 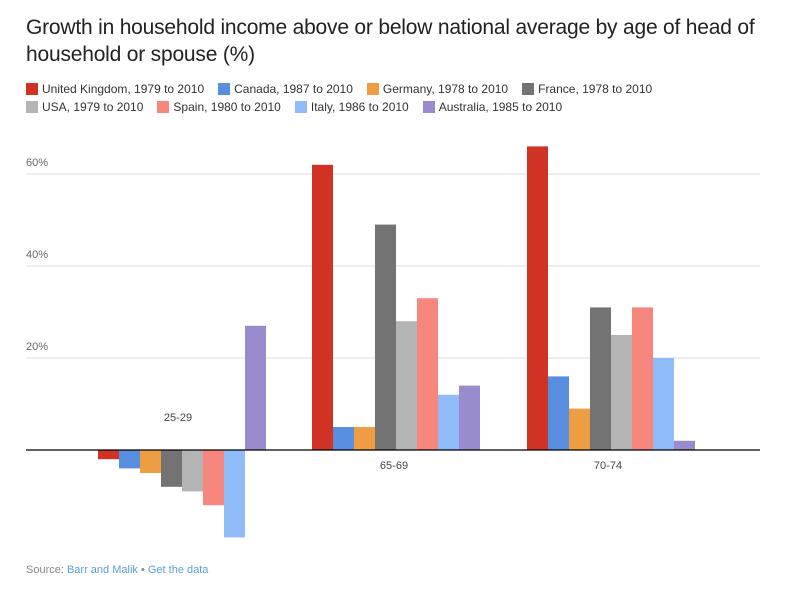 What do you see at coordinates (46, 570) in the screenshot?
I see `source-prefix: Source:` at bounding box center [46, 570].